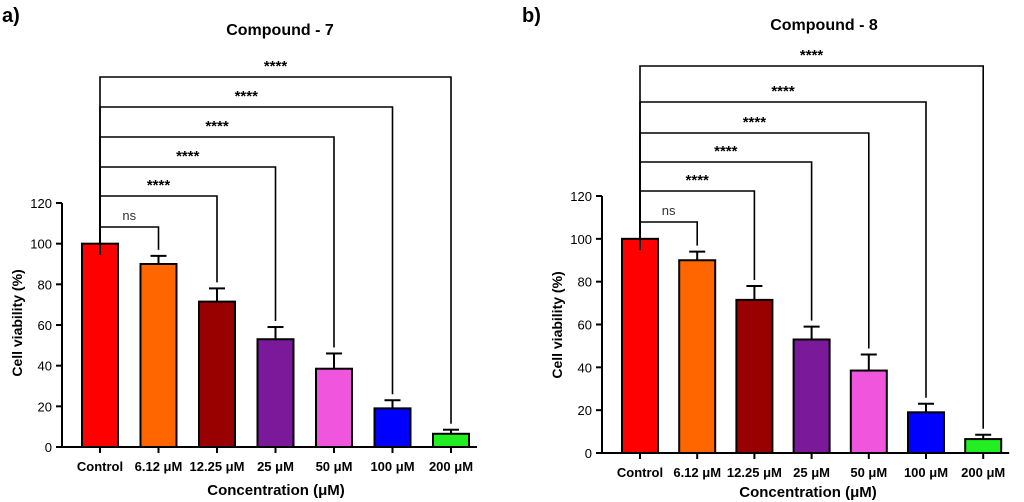 The image size is (1024, 502). What do you see at coordinates (276, 490) in the screenshot?
I see `x-axis-label-a: Concentration (μM)` at bounding box center [276, 490].